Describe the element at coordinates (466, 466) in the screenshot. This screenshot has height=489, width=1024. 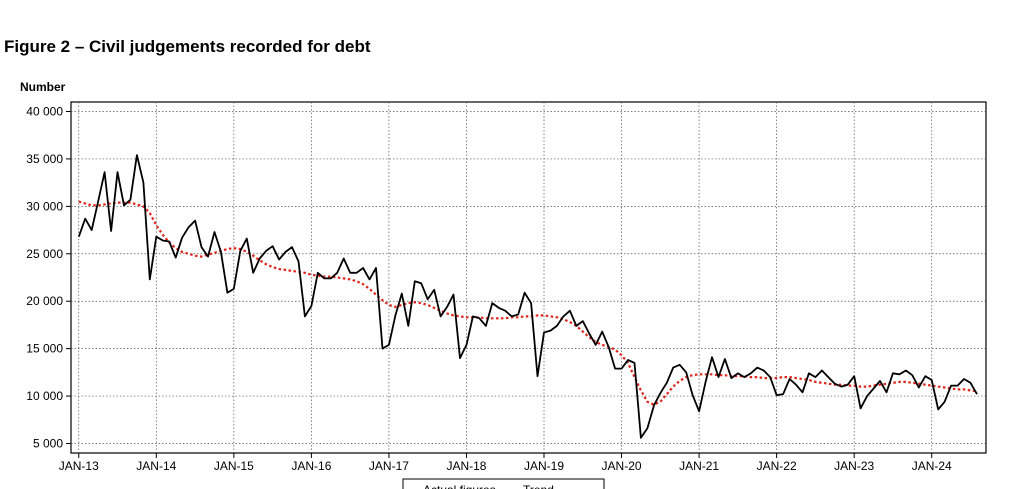
I see `x-tick-label: JAN-18` at that location.